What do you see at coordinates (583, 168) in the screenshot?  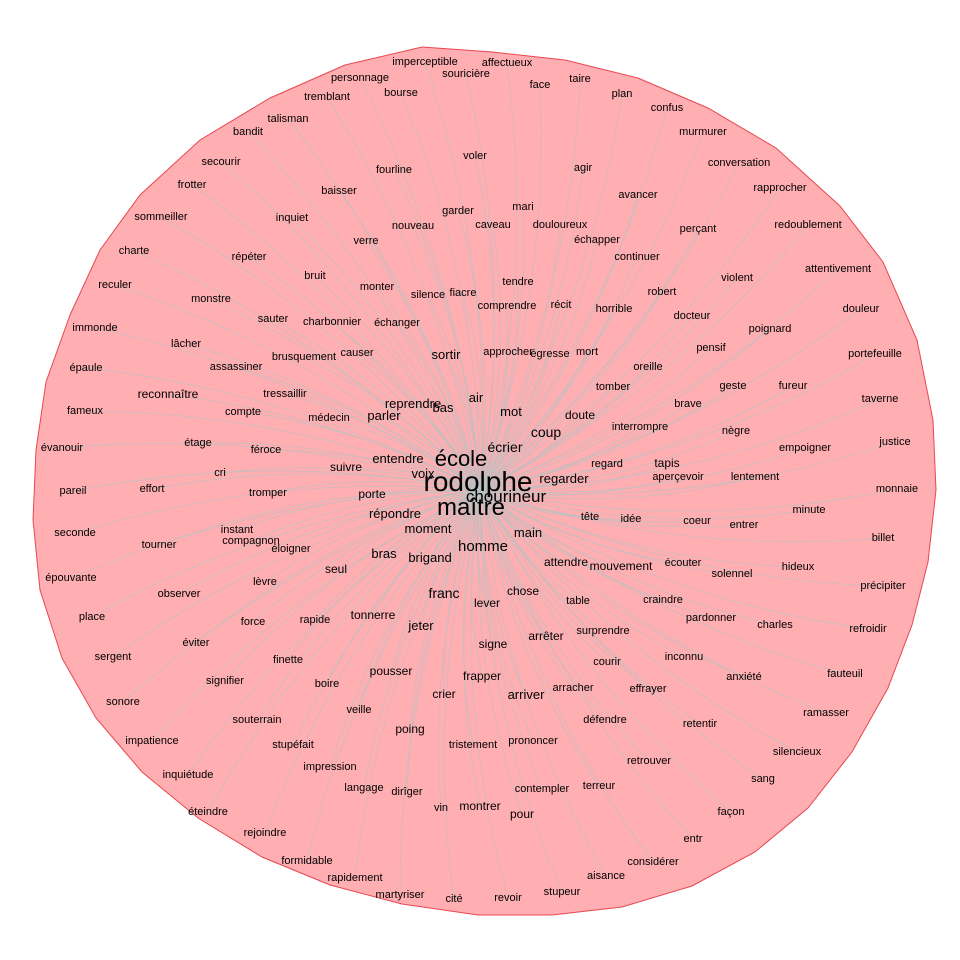 I see `word-label-18: agir` at bounding box center [583, 168].